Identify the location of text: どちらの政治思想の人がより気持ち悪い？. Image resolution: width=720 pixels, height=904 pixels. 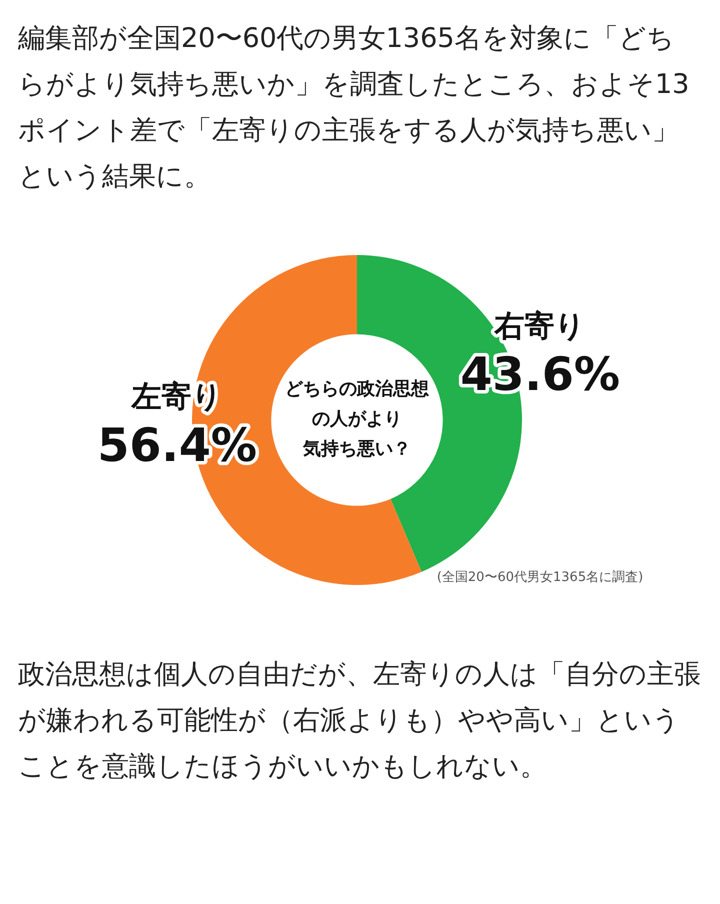
(357, 419).